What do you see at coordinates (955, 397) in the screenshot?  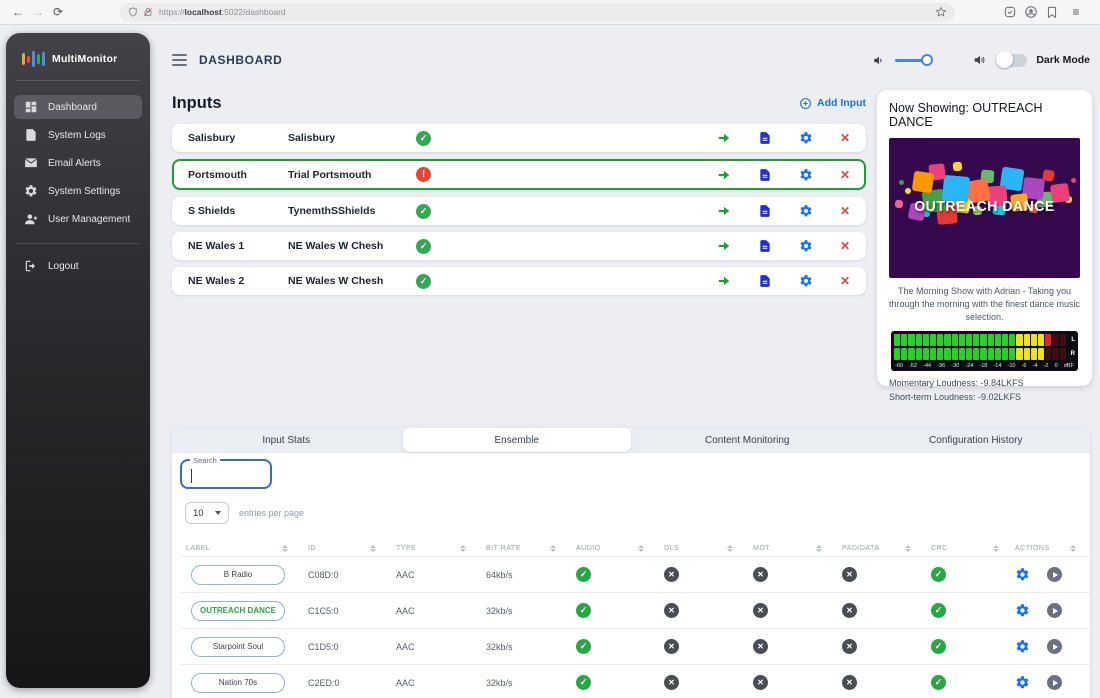 I see `short-term-loudness: Short-term Loudness: -9.02LKFS` at bounding box center [955, 397].